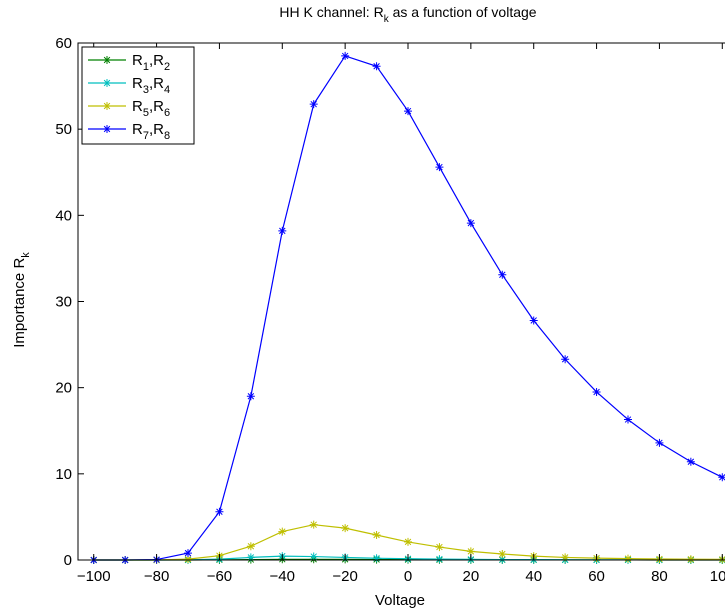  Describe the element at coordinates (596, 576) in the screenshot. I see `x-tick-label: 60` at that location.